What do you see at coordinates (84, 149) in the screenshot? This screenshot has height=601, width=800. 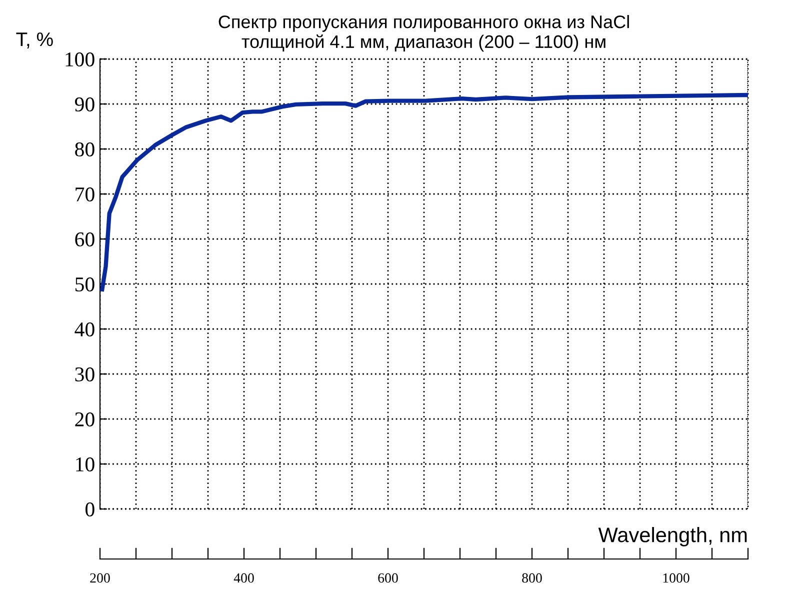 I see `y-tick-label: 80` at bounding box center [84, 149].